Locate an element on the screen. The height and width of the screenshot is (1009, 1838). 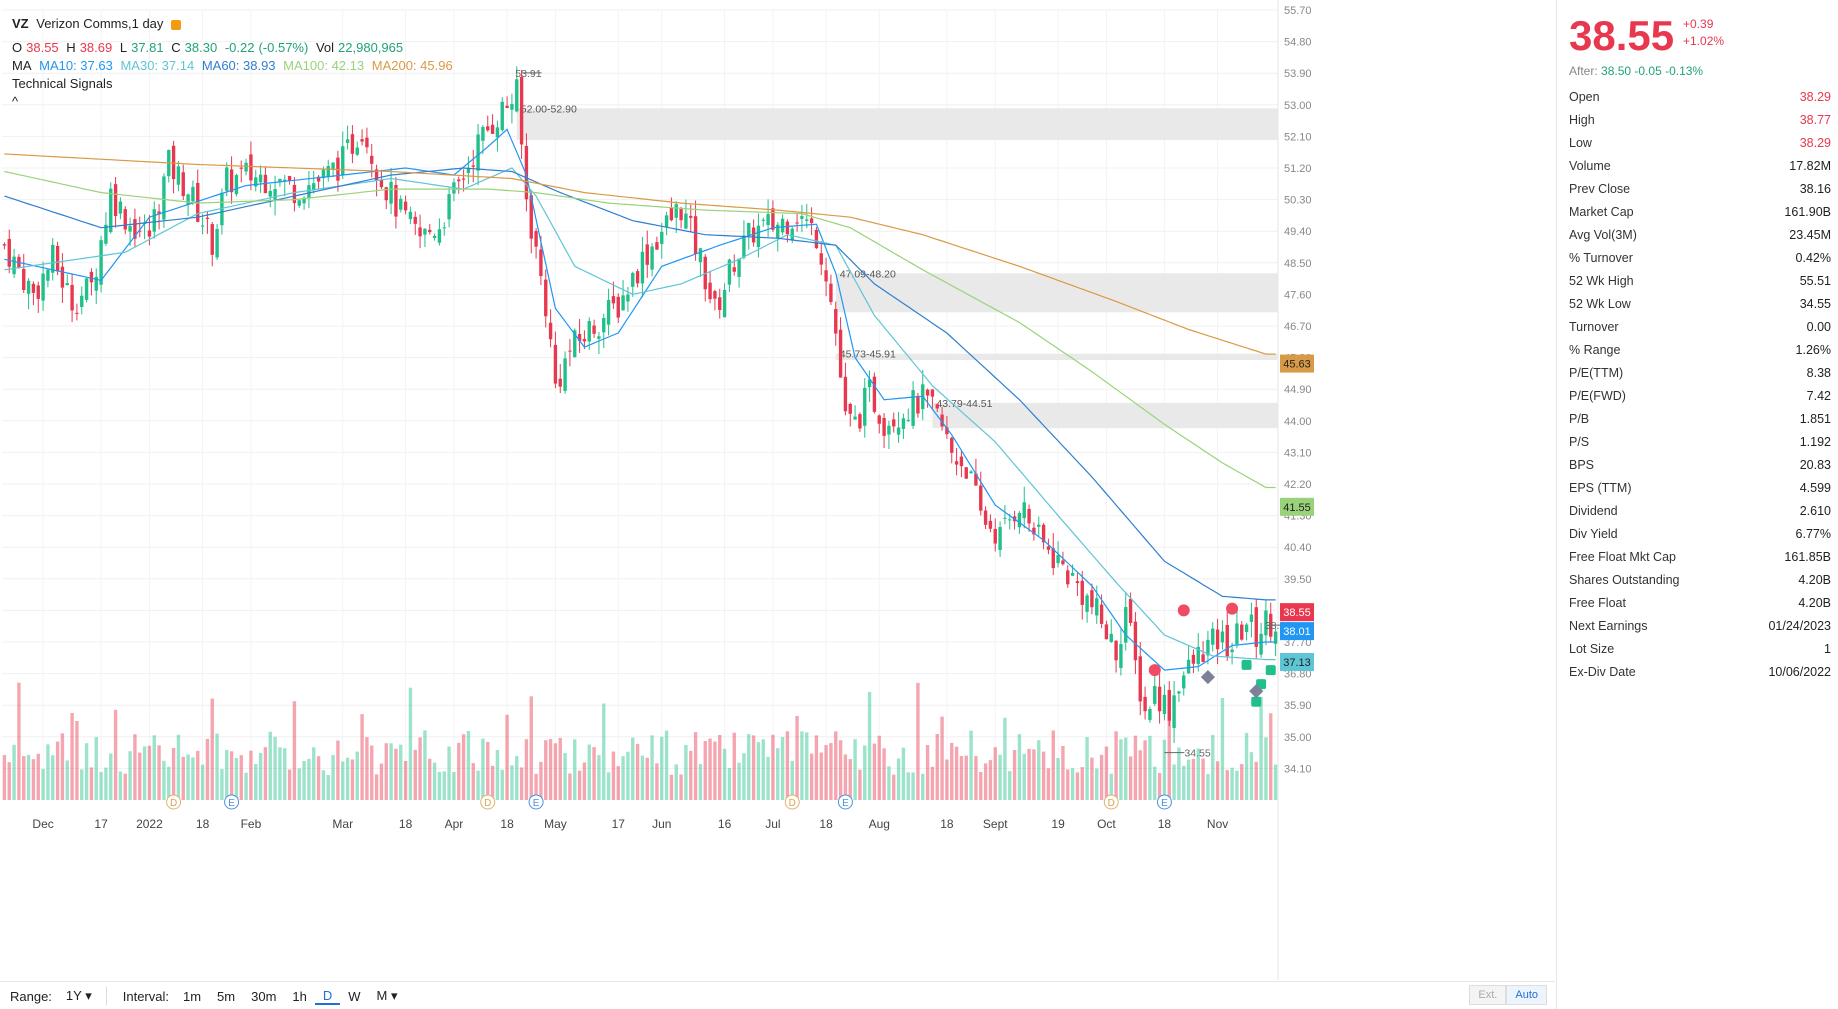
event-label: D is located at coordinates (1111, 803).